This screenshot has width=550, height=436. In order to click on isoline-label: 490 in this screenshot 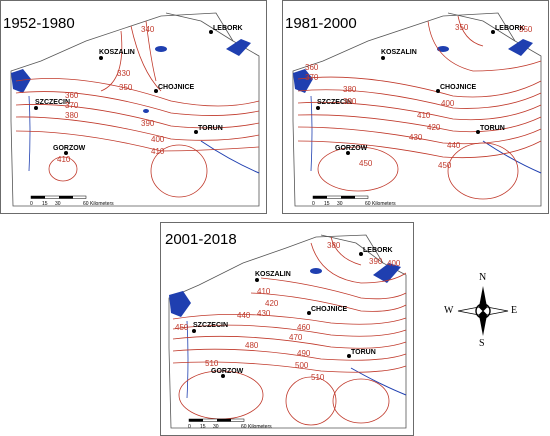, I will do `click(304, 353)`.